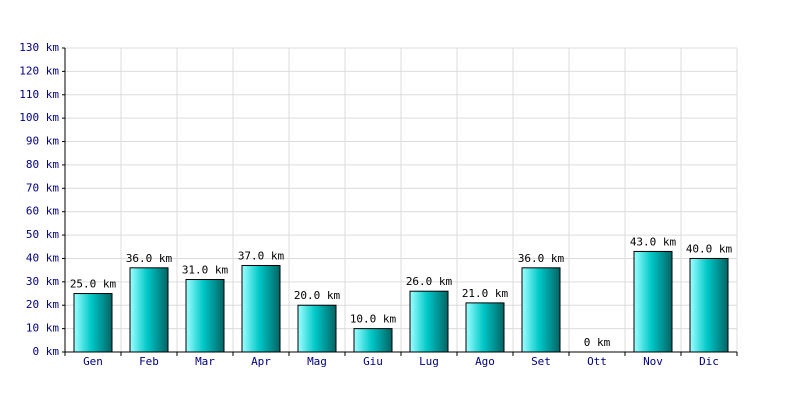 This screenshot has height=400, width=800. I want to click on x-tick-label: Feb, so click(149, 361).